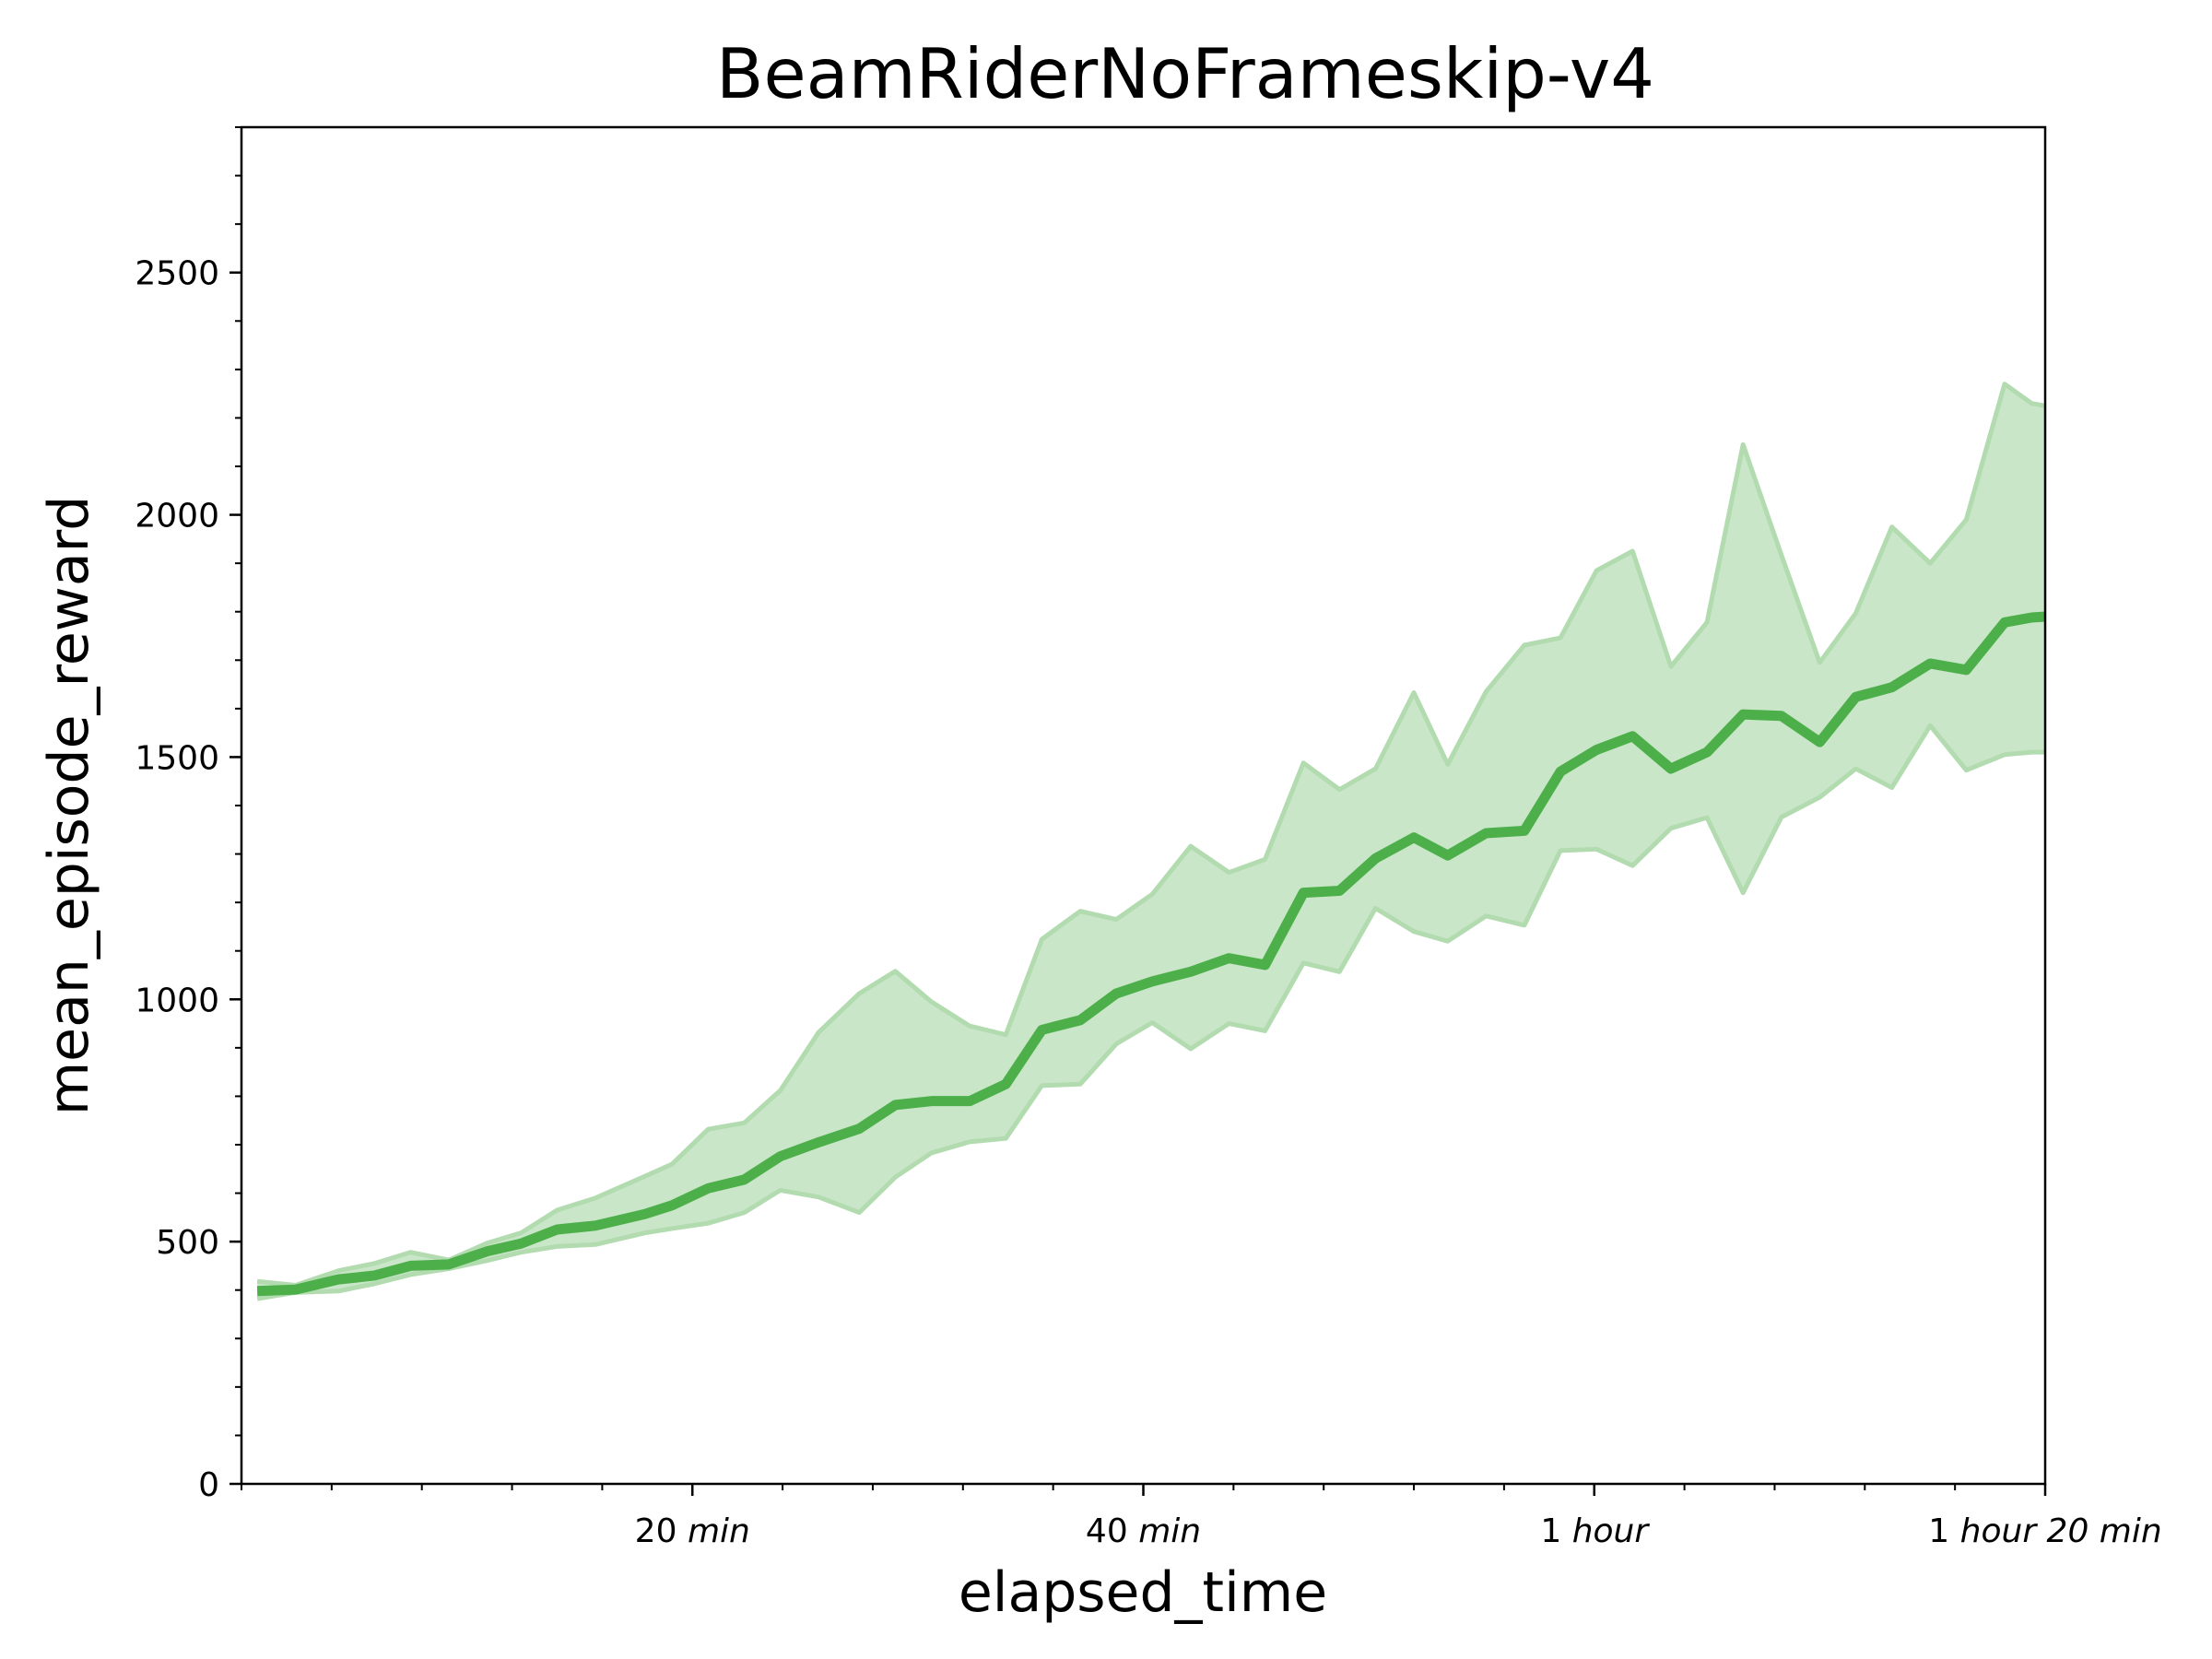 This screenshot has width=2212, height=1659. I want to click on x-tick-label: 20 min, so click(692, 1531).